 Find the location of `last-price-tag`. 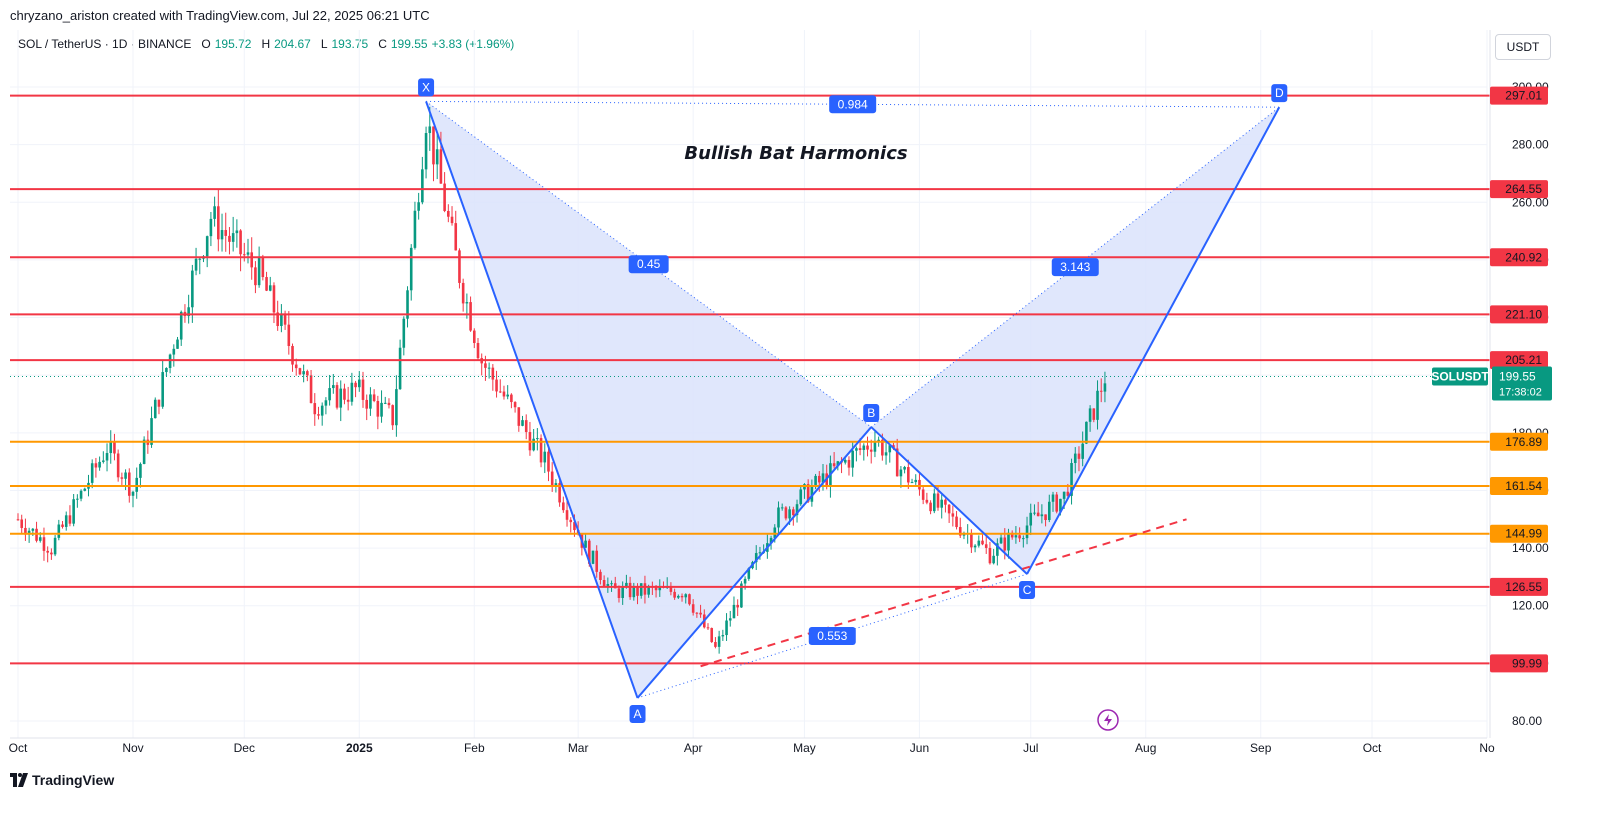

last-price-tag is located at coordinates (1522, 383).